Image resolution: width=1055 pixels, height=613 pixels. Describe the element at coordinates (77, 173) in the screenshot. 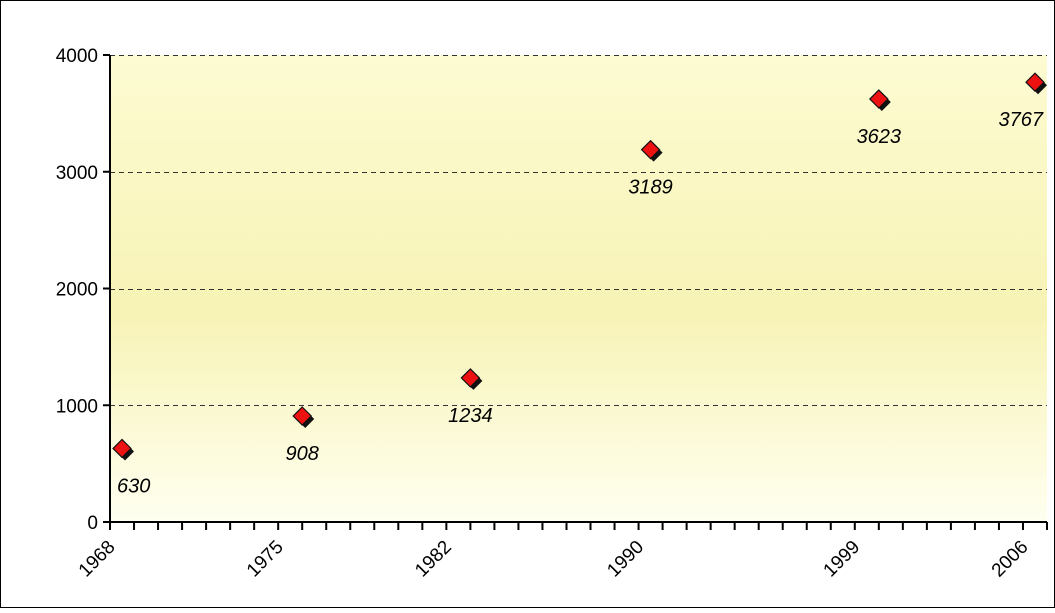

I see `y-tick-label: 3000` at that location.